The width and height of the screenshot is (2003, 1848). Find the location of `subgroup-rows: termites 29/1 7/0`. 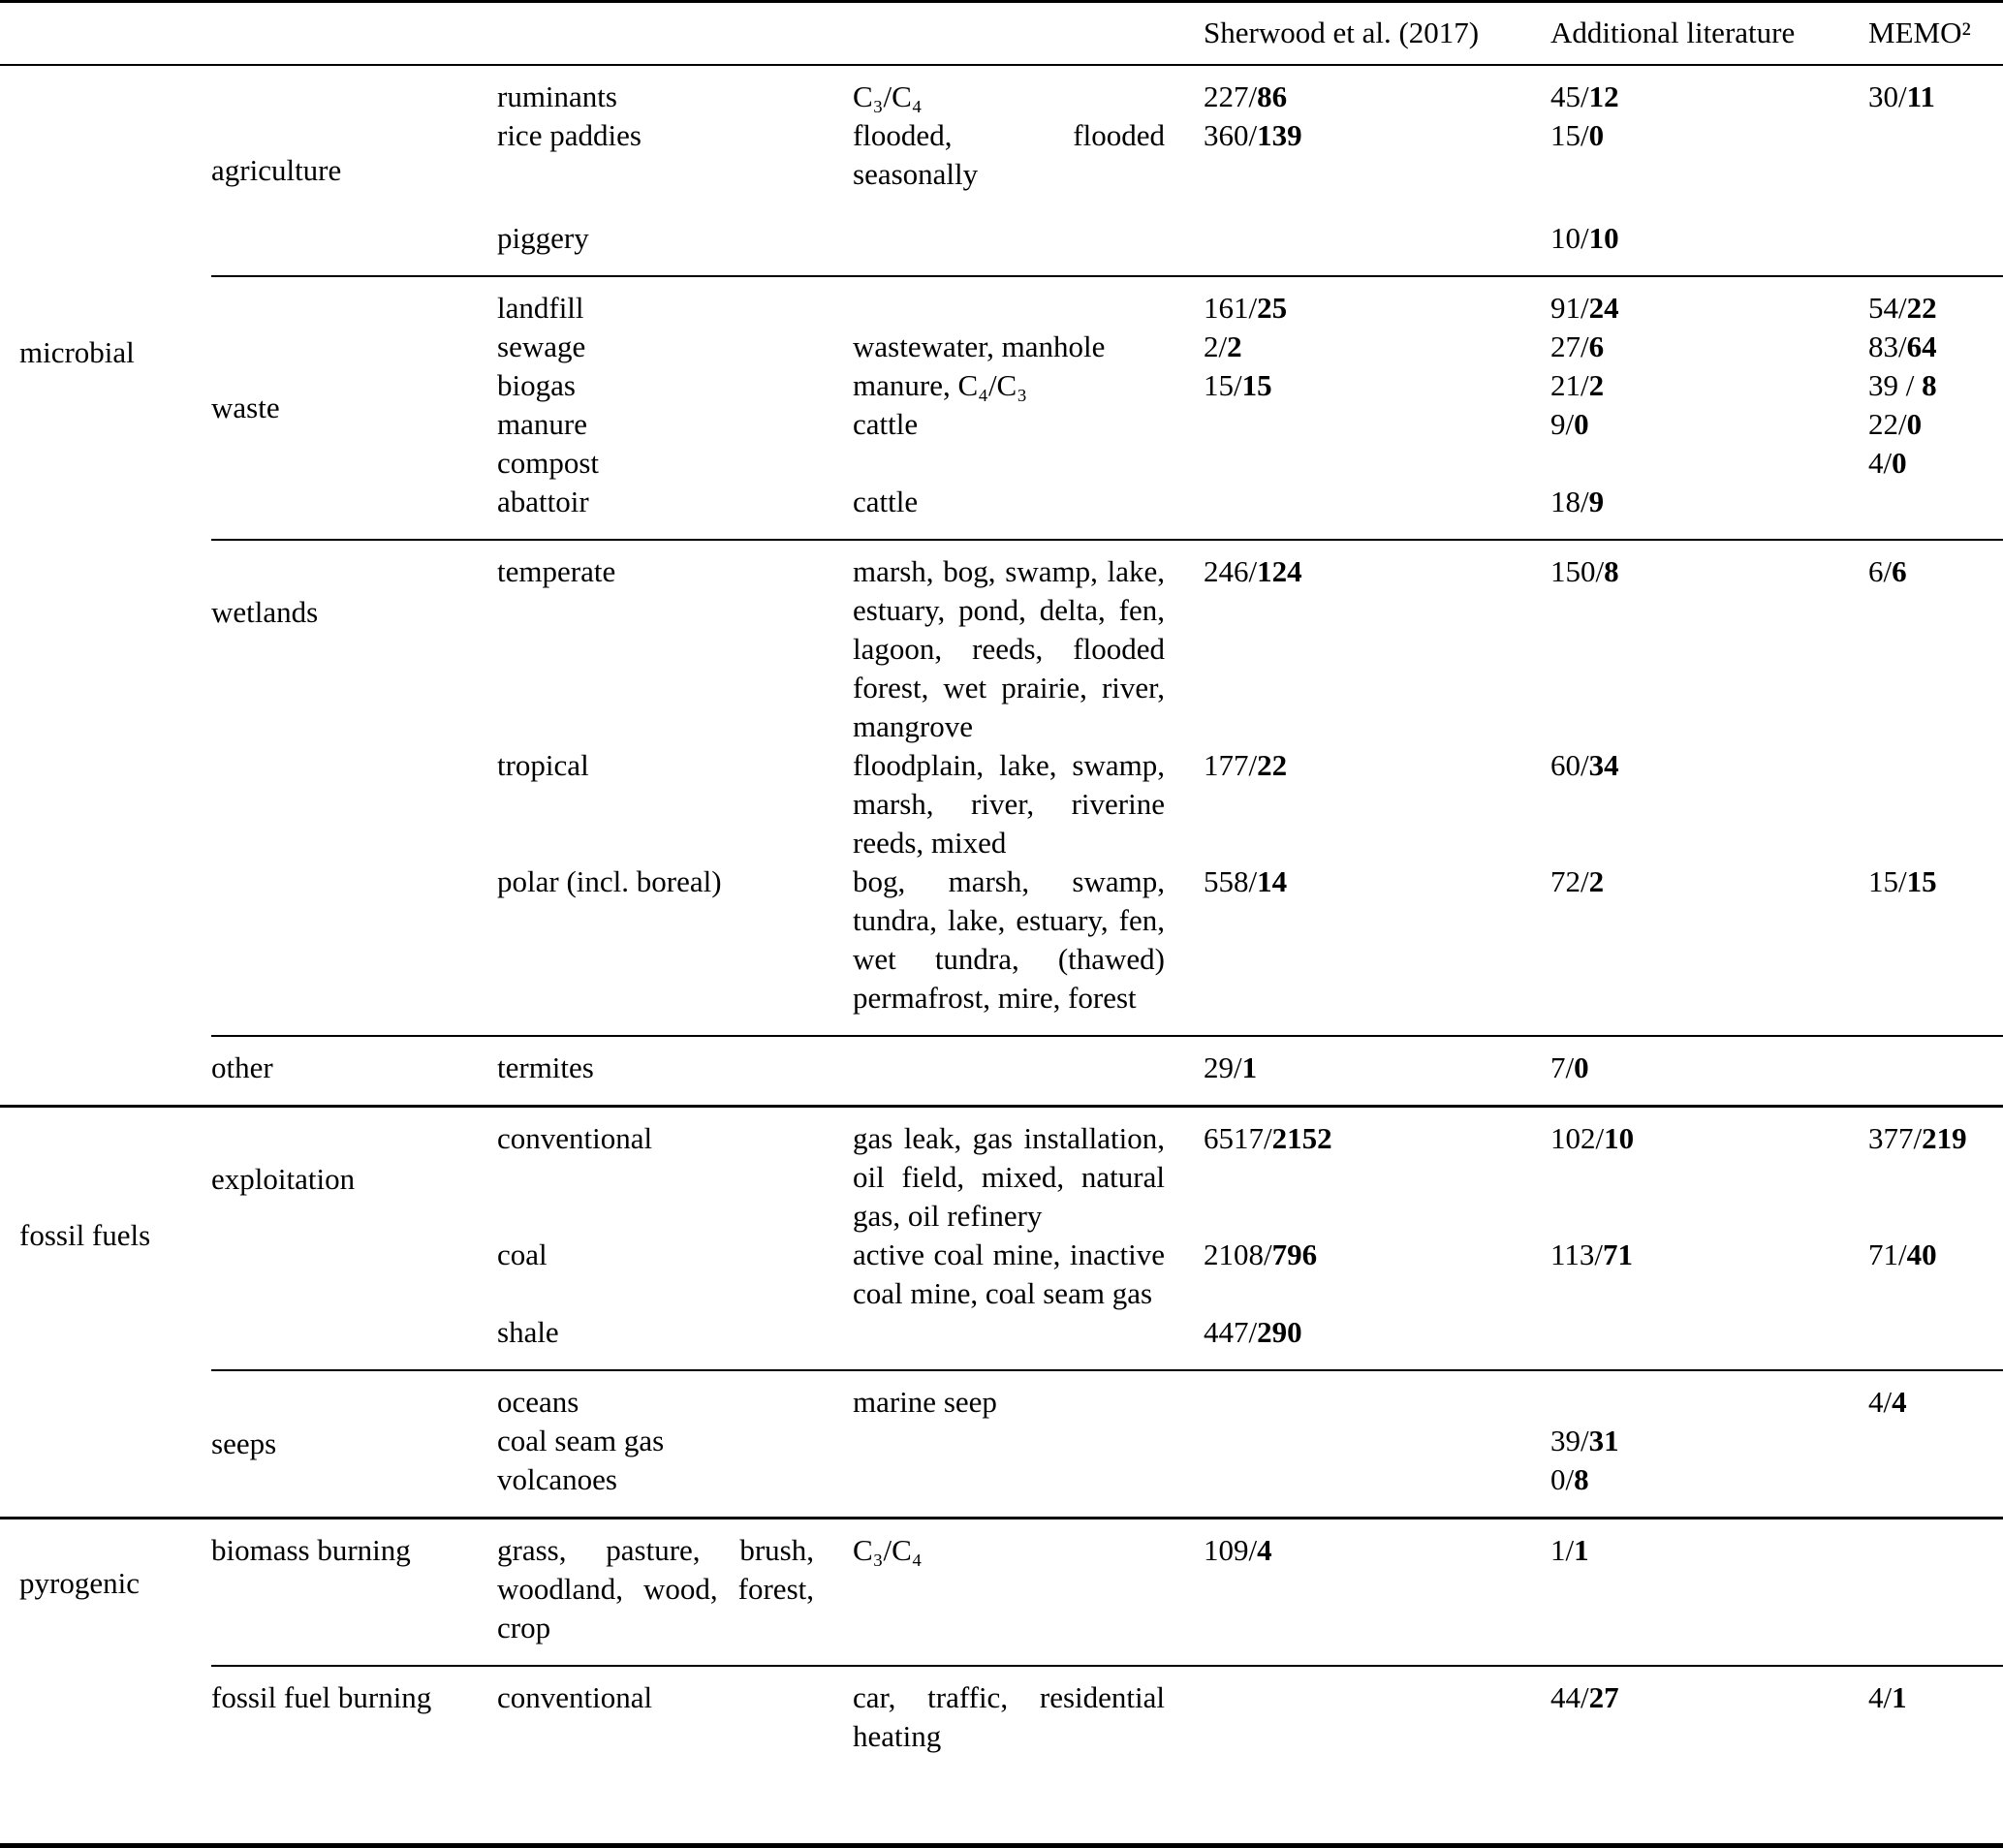

subgroup-rows: termites 29/1 7/0 is located at coordinates (1250, 1071).